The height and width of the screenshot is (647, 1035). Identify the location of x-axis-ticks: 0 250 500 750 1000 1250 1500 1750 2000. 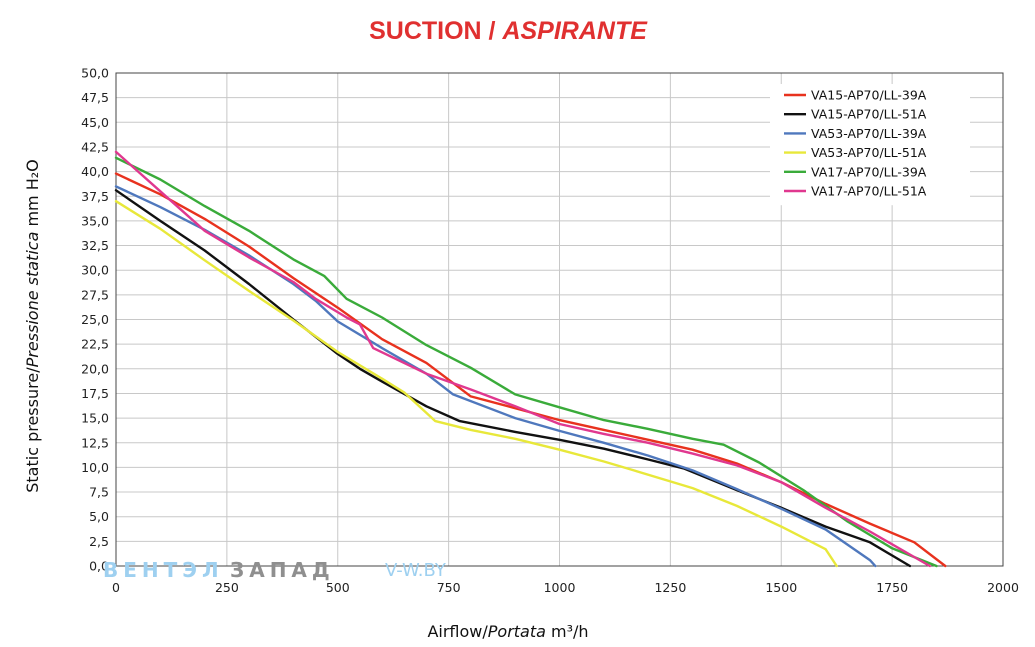
(565, 587).